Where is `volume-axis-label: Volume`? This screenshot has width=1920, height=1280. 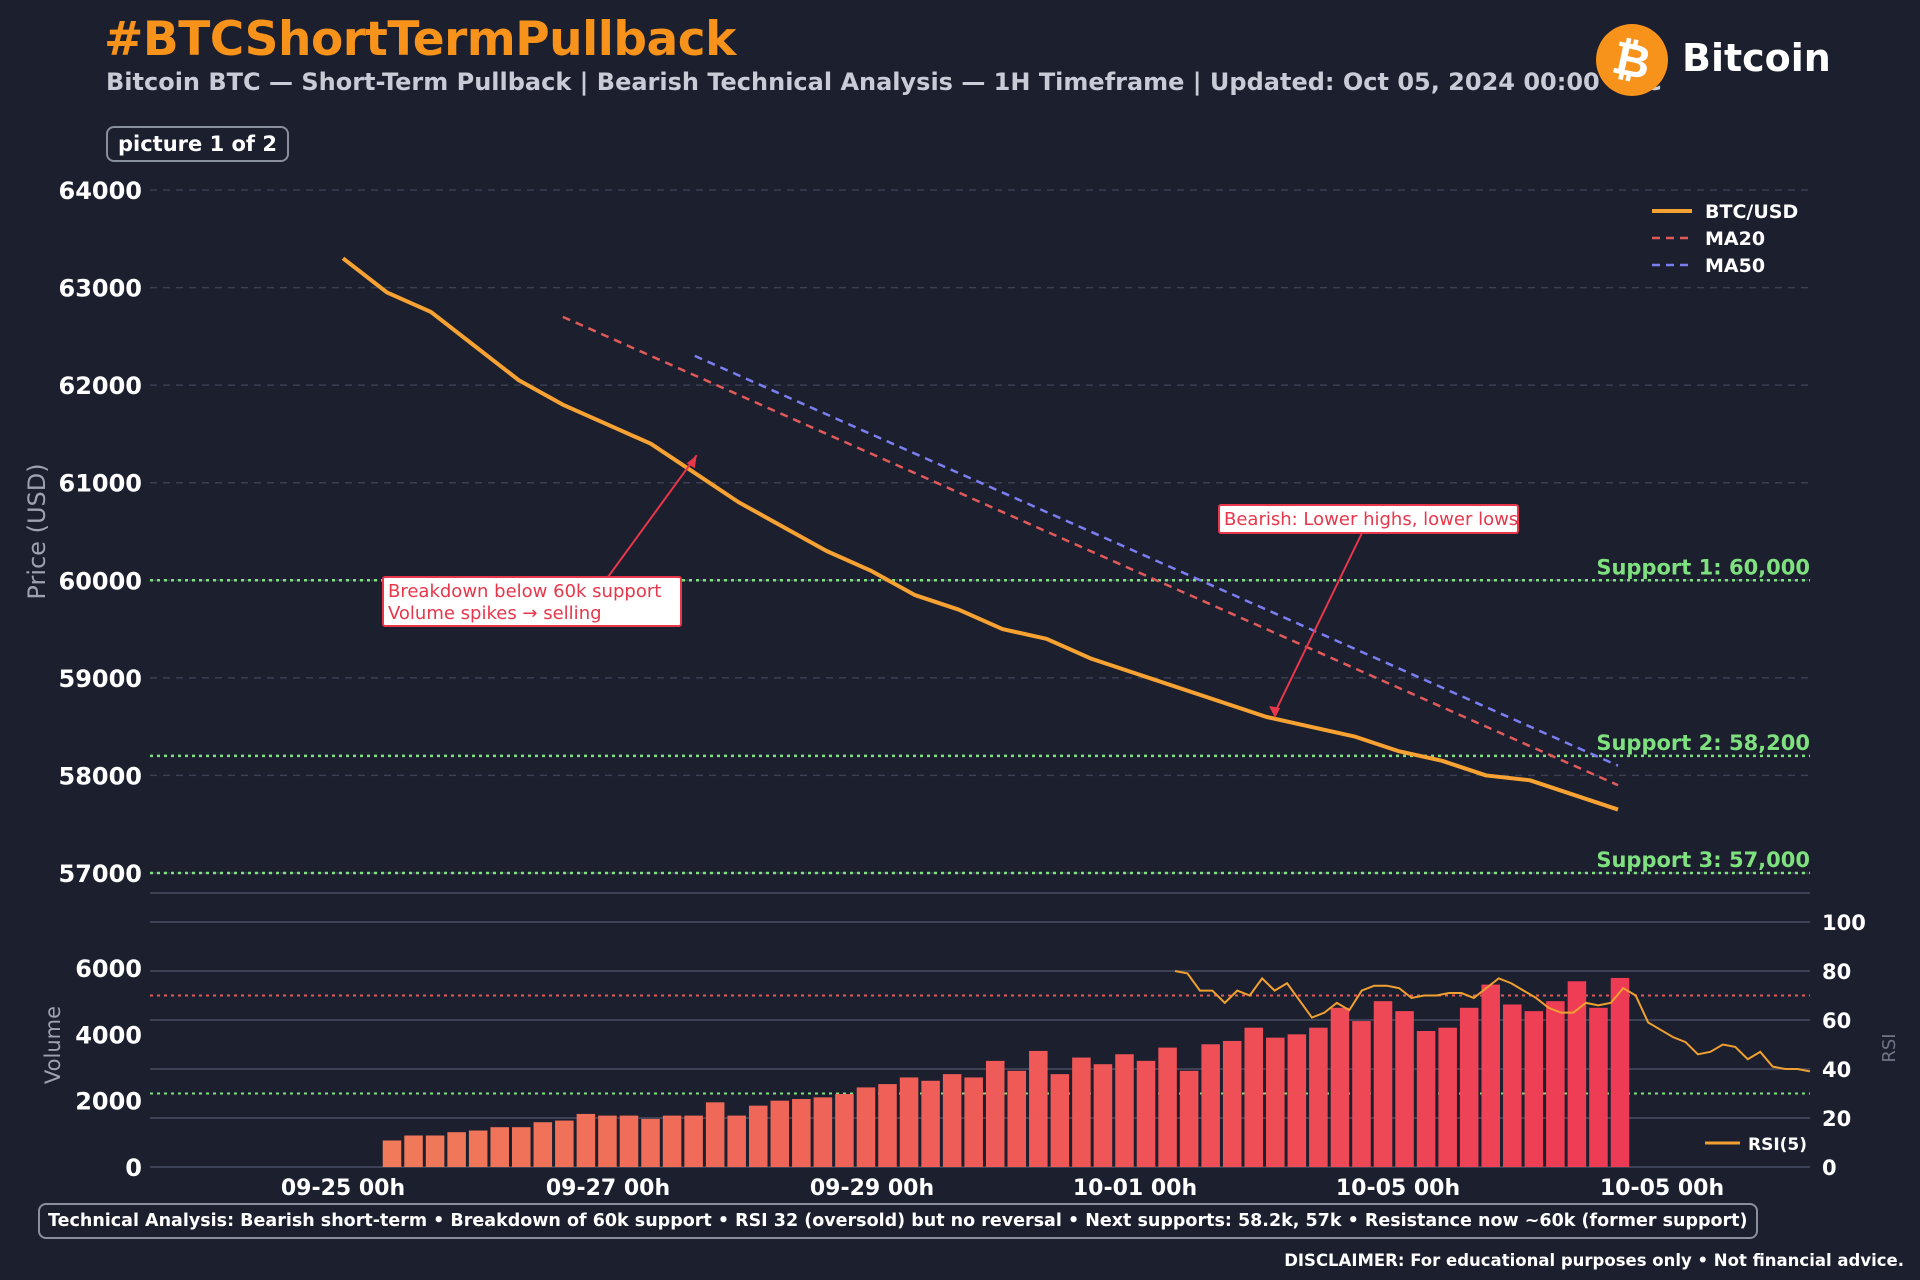 volume-axis-label: Volume is located at coordinates (53, 1045).